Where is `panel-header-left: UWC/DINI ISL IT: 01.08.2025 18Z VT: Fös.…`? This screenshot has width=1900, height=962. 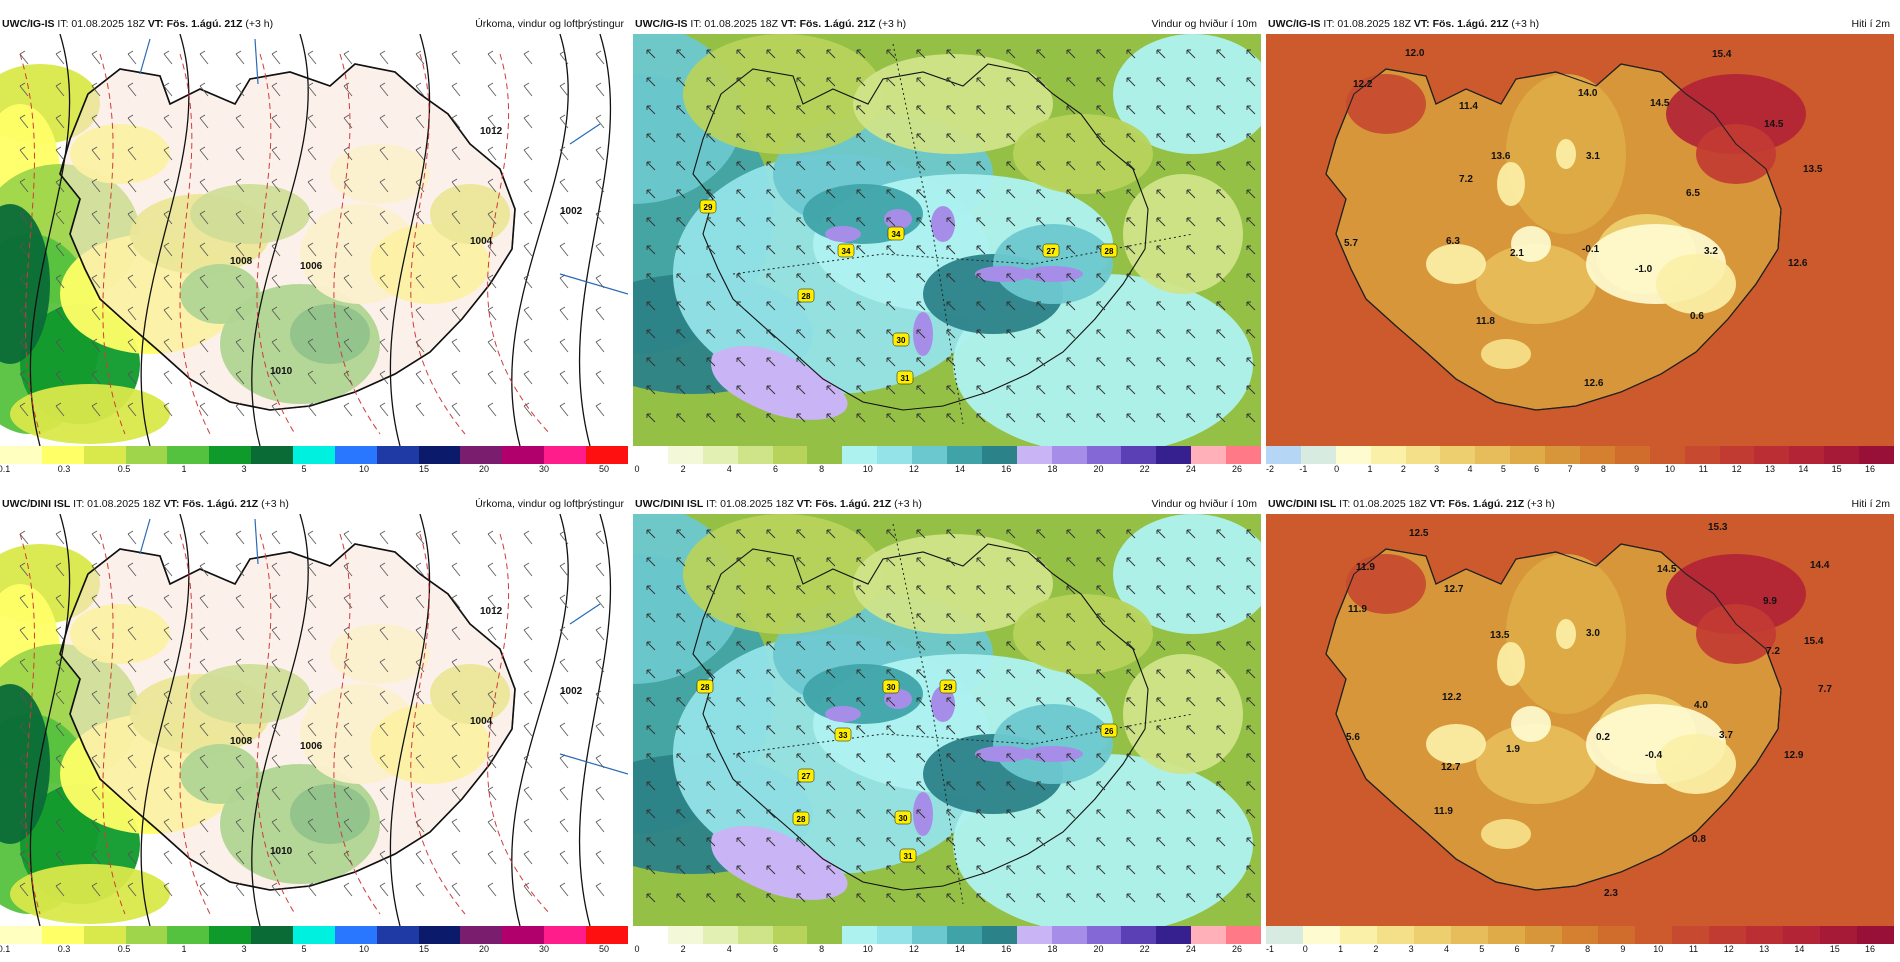 panel-header-left: UWC/DINI ISL IT: 01.08.2025 18Z VT: Fös.… is located at coordinates (145, 504).